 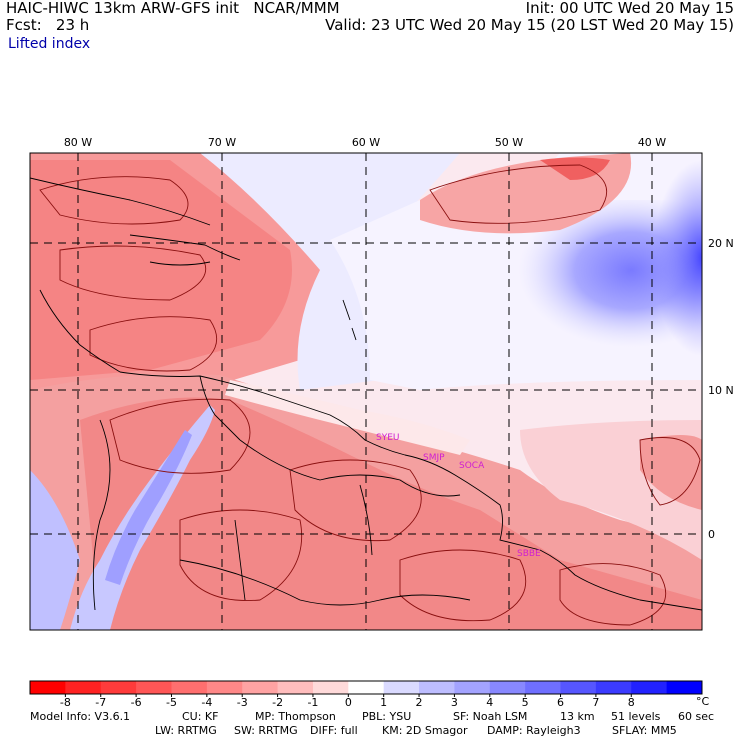 I want to click on lon-label: 40 W, so click(x=652, y=142).